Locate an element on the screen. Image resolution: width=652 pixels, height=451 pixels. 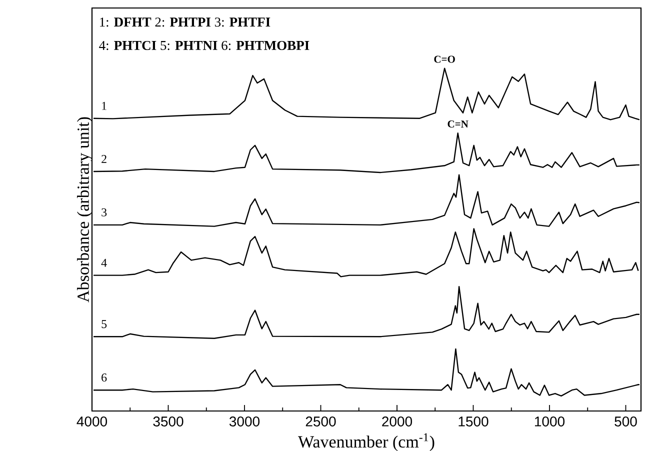
x-axis-title: Wavenumber (cm$^{-1}$) is located at coordinates (366, 442).